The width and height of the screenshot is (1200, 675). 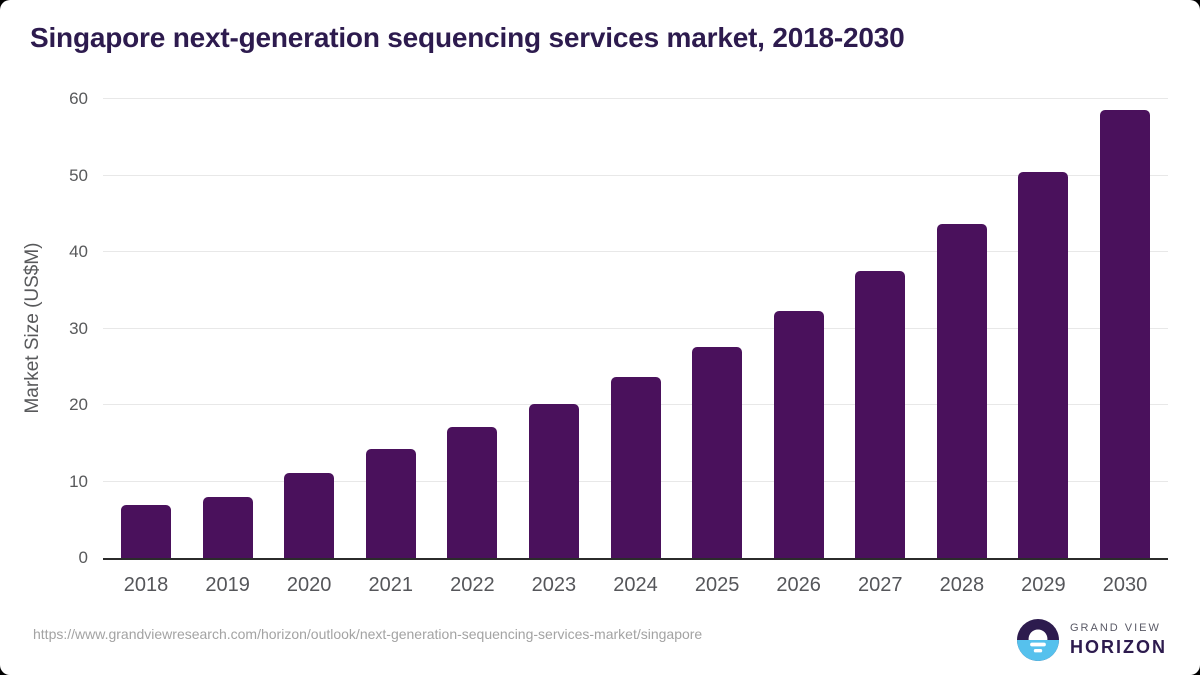 What do you see at coordinates (146, 585) in the screenshot?
I see `xtick-label-2018: 2018` at bounding box center [146, 585].